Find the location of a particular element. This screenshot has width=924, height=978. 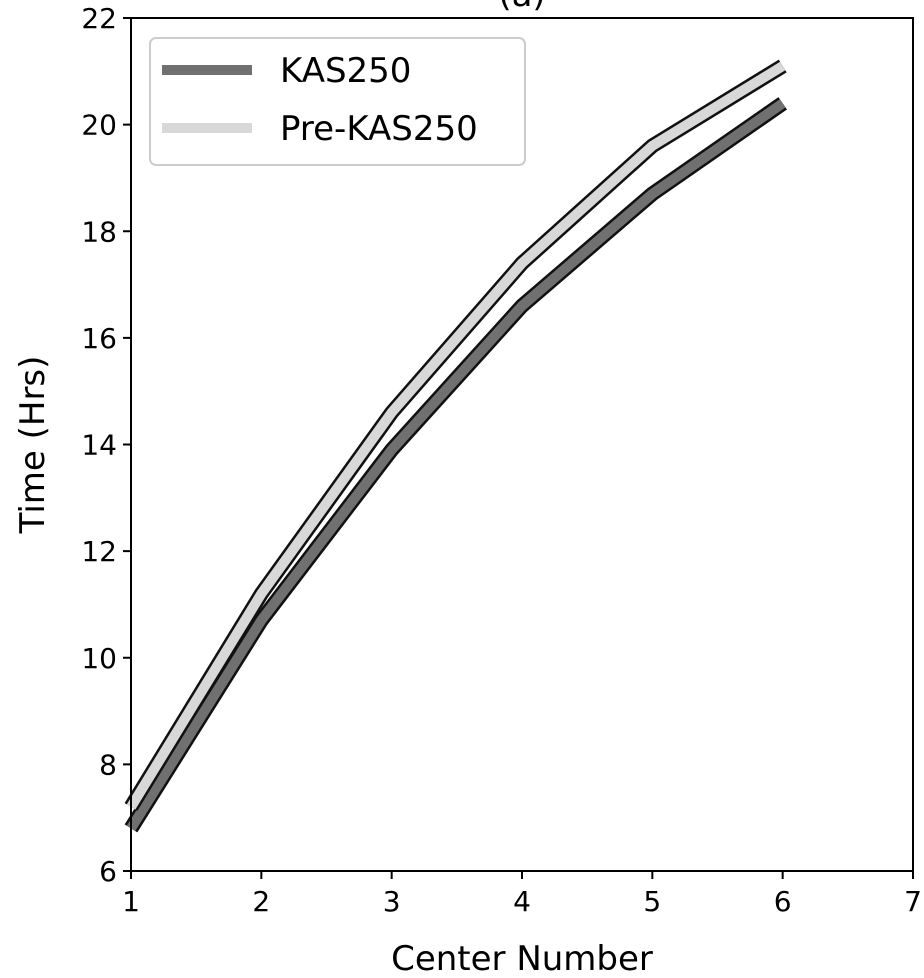

y-axis-label: Time (Hrs) is located at coordinates (33, 445).